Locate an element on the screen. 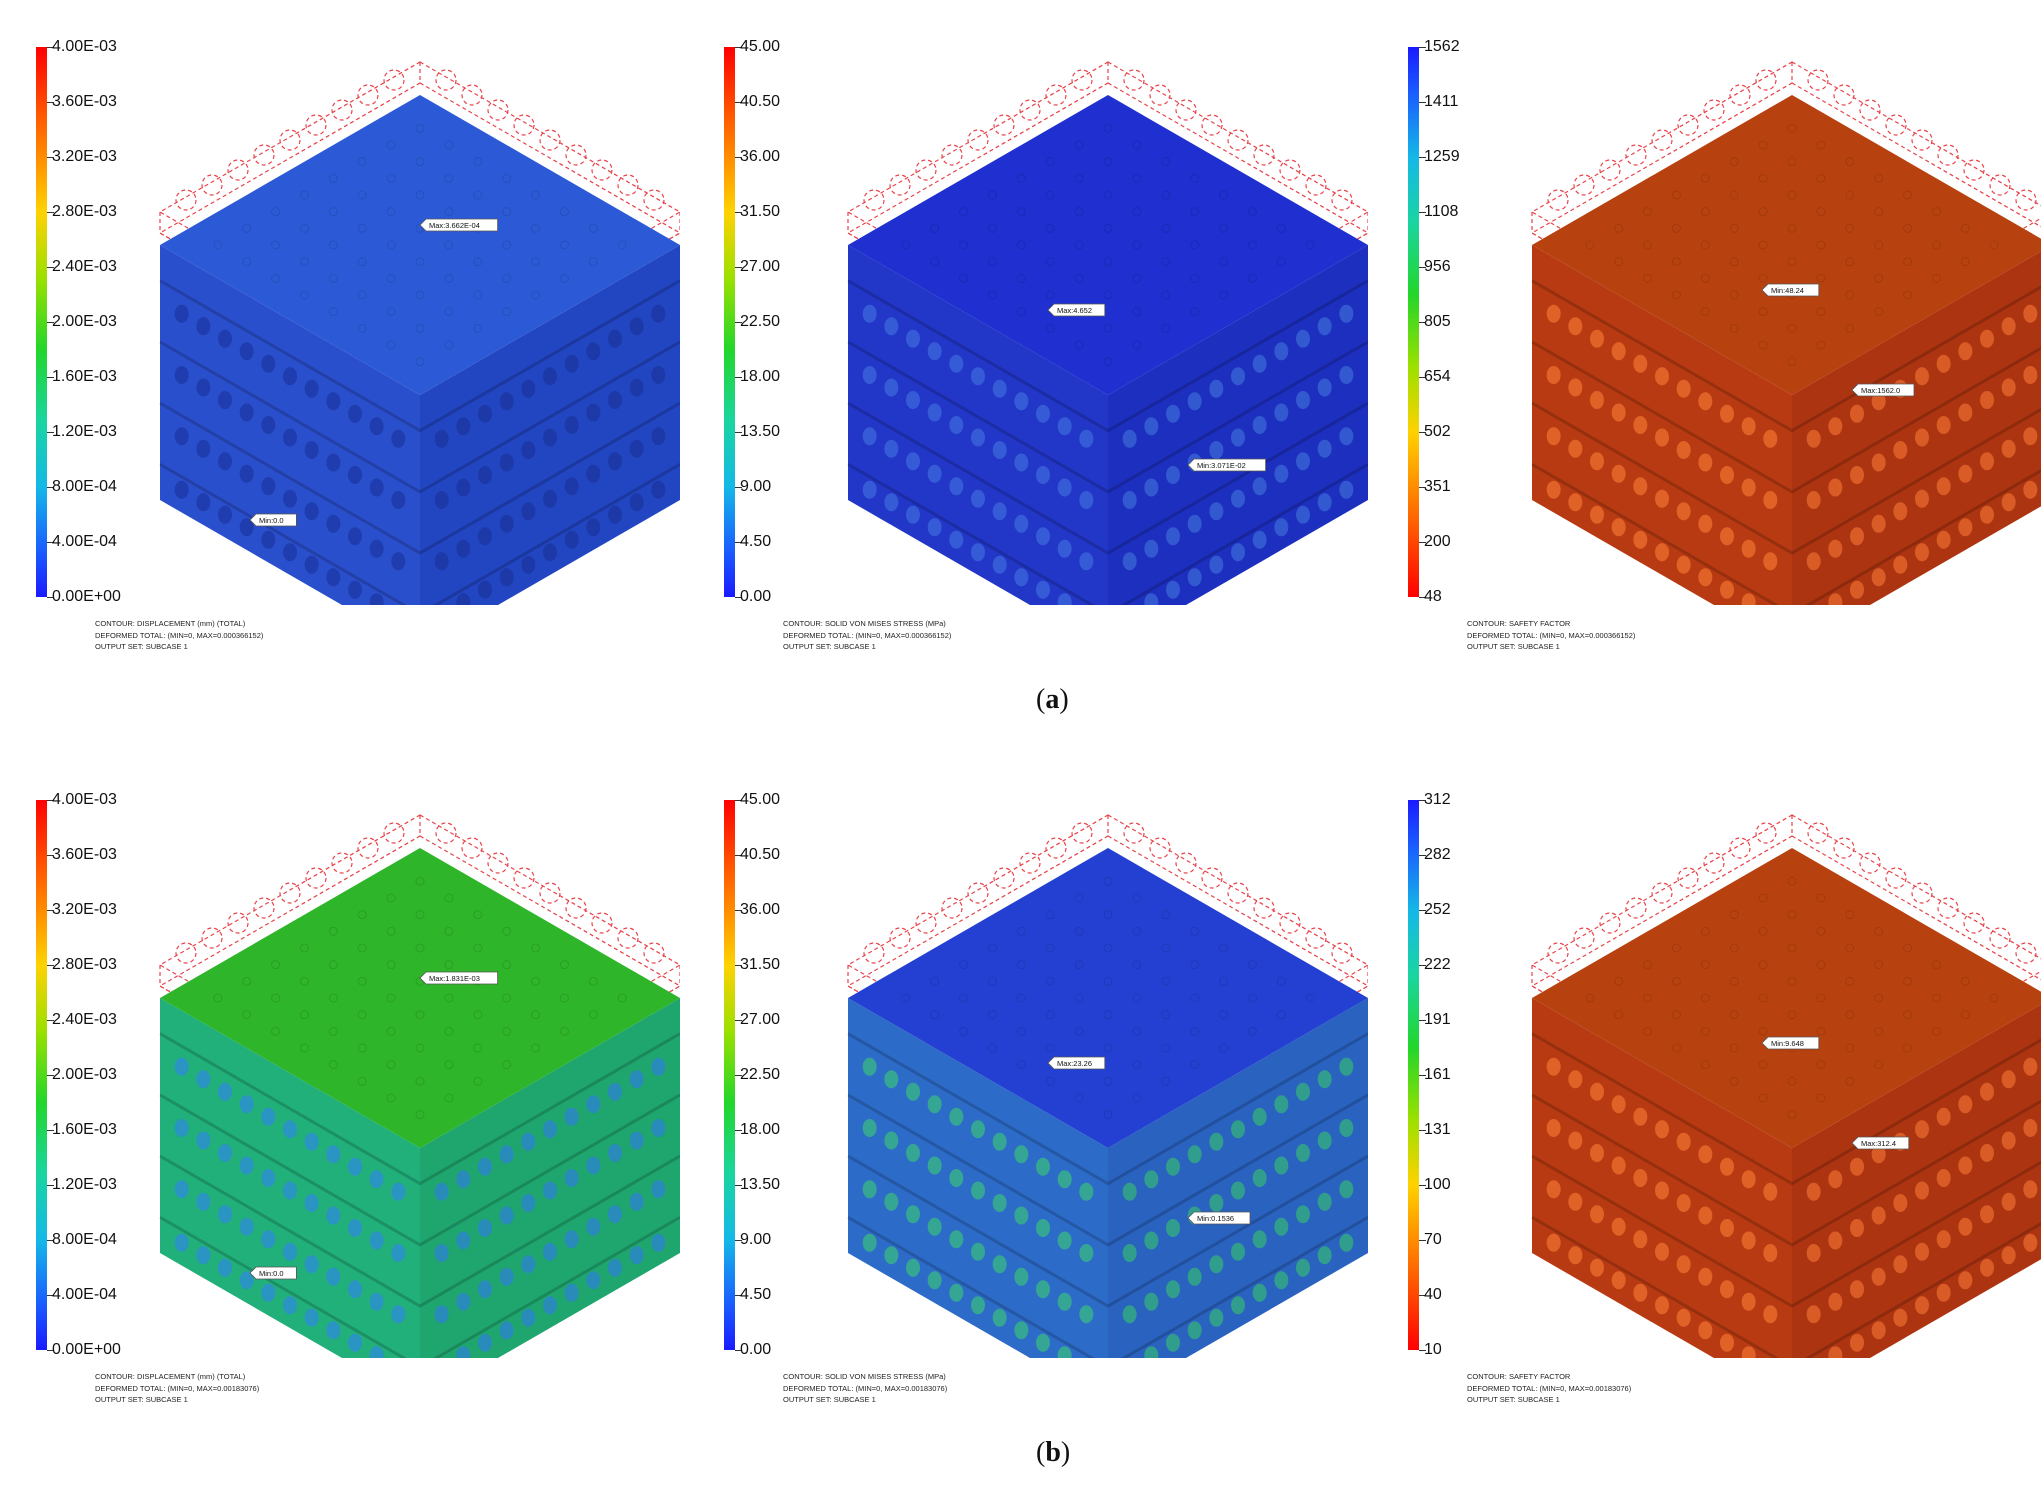  colorbar-tick-label: 10 is located at coordinates (1433, 1349).